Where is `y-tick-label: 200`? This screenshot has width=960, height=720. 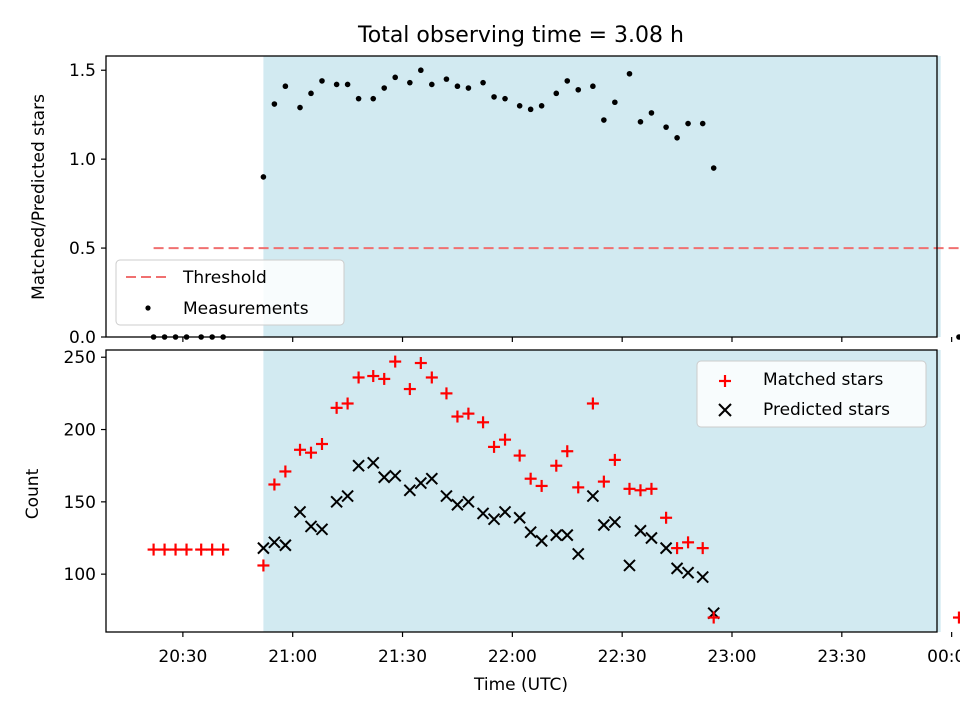
y-tick-label: 200 is located at coordinates (80, 431).